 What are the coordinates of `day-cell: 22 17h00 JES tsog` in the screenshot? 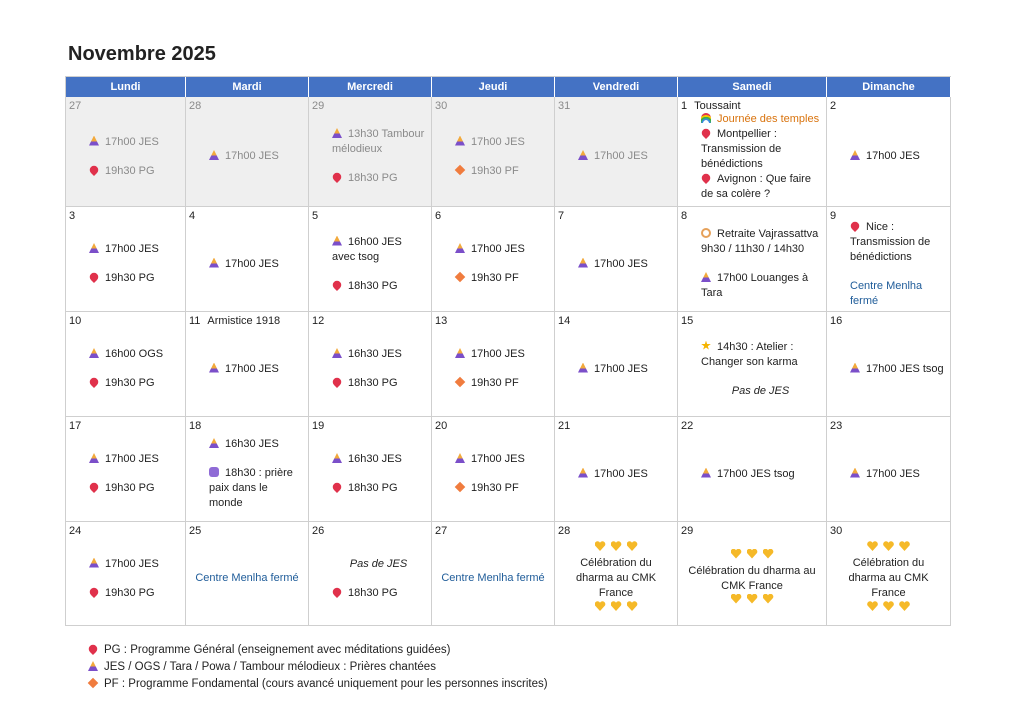 It's located at (752, 469).